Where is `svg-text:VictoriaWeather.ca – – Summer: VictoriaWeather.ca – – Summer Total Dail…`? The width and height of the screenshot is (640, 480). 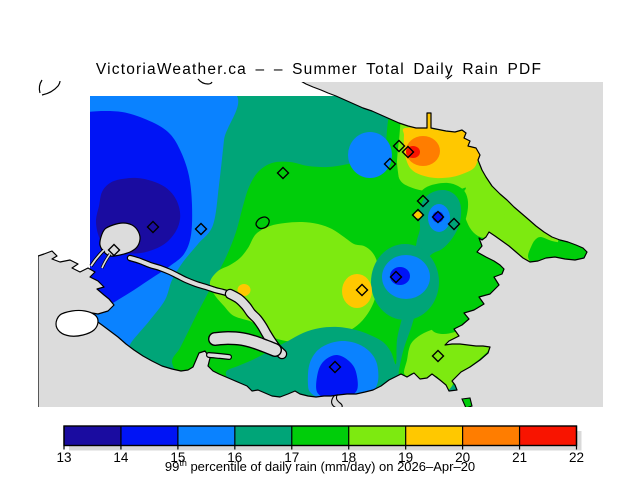
svg-text:VictoriaWeather.ca – – Summer: VictoriaWeather.ca – – Summer Total Dail… is located at coordinates (319, 69).